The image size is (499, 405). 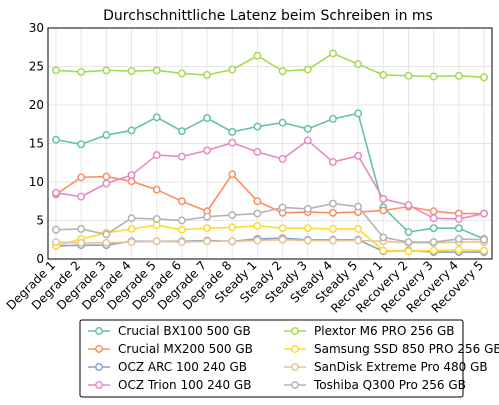 I want to click on legend-label: Plextor M6 PRO 256 GB, so click(x=384, y=331).